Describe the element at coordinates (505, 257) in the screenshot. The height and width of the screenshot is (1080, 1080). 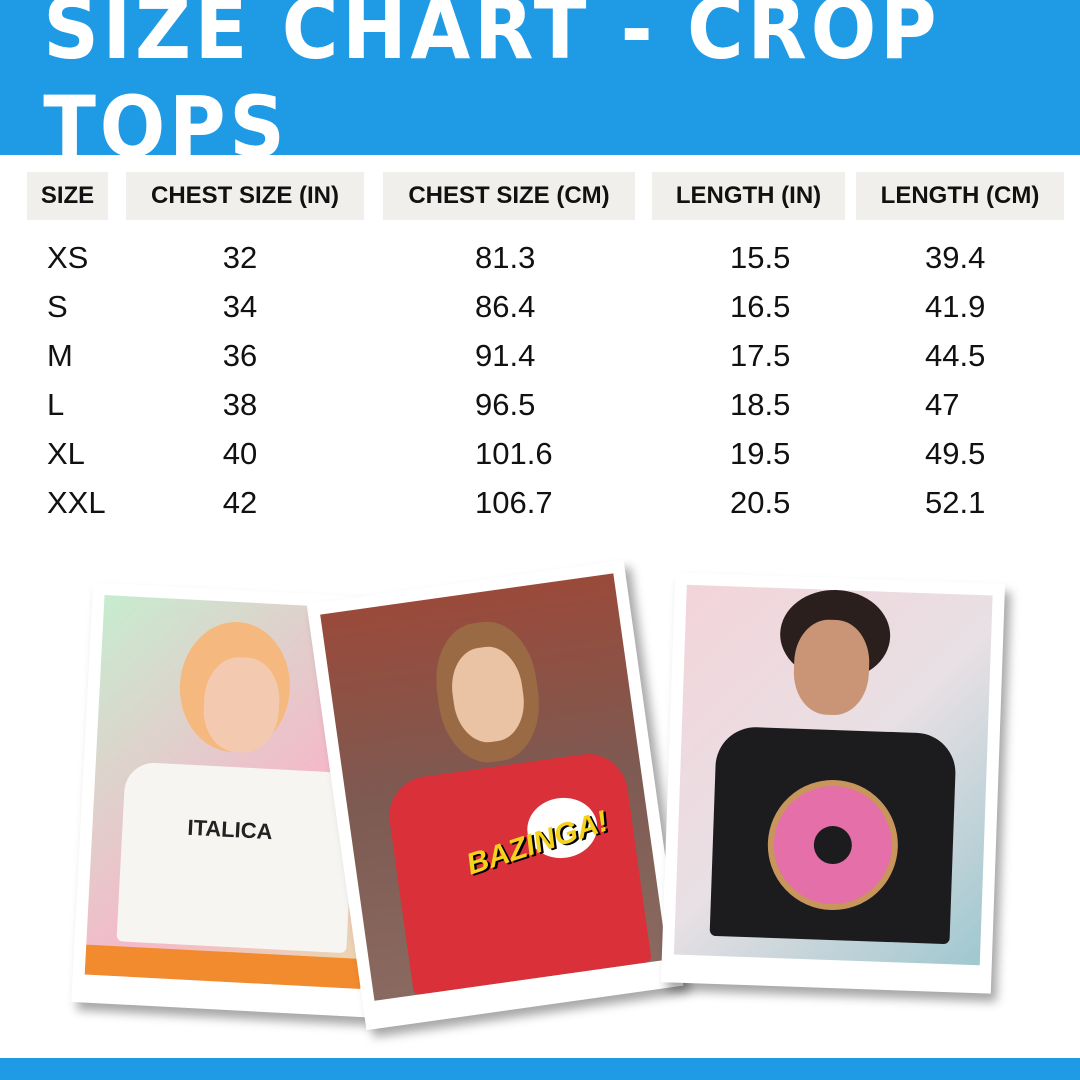
I see `table-cell: 81.3` at that location.